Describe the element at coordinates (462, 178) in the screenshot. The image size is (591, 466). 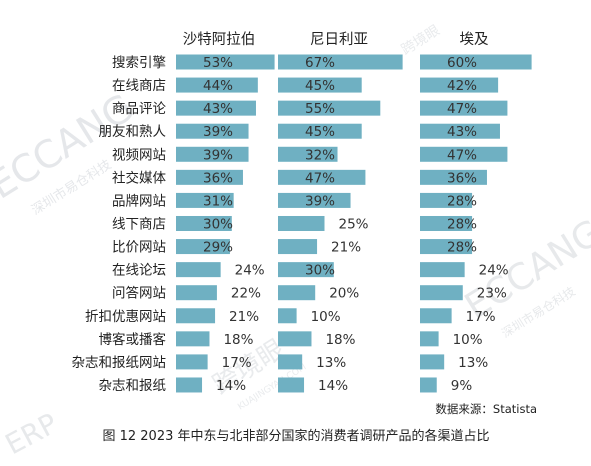
I see `value-label-2-5: 36%` at that location.